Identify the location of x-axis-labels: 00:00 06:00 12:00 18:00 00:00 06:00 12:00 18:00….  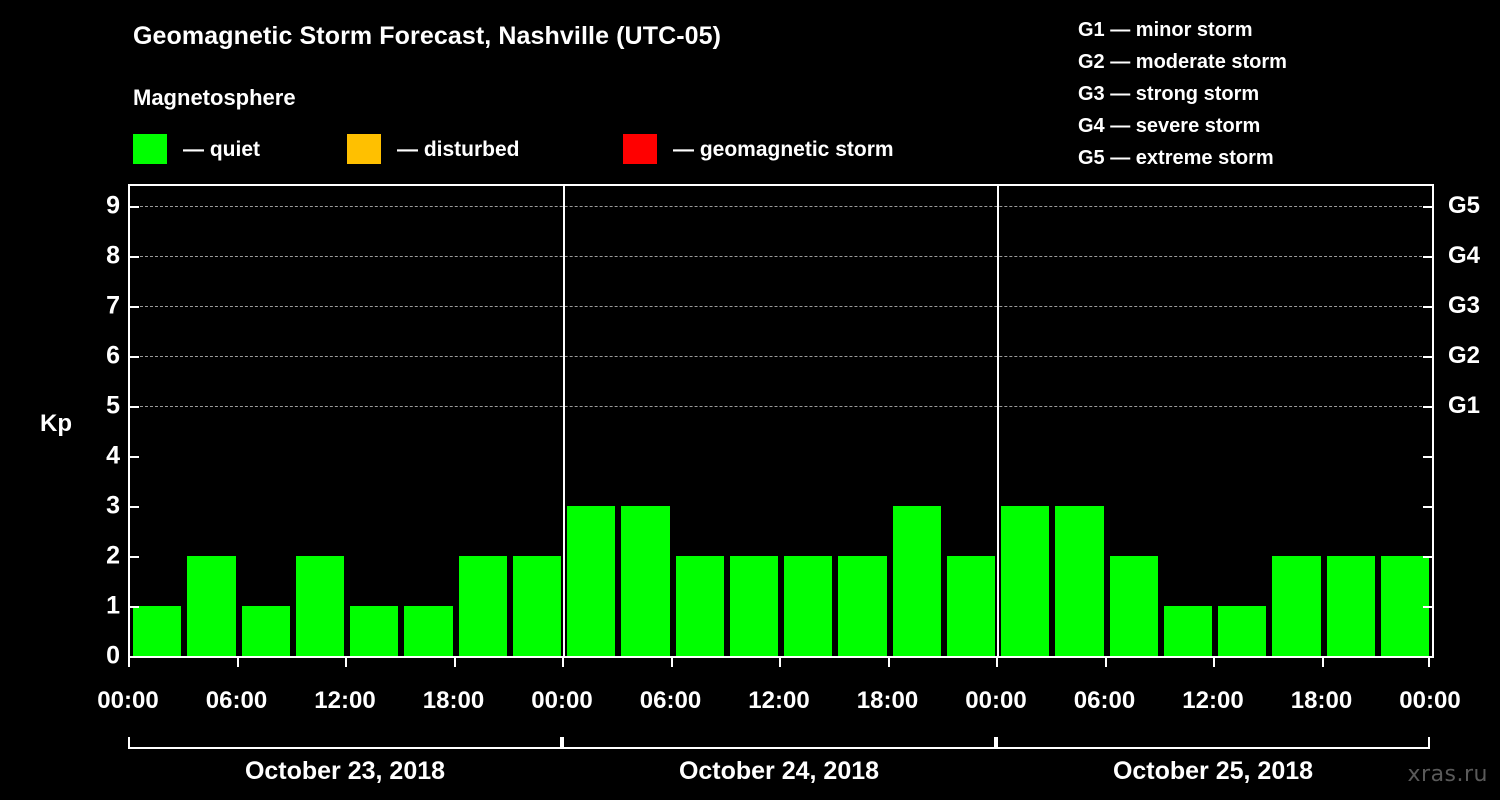
(750, 703).